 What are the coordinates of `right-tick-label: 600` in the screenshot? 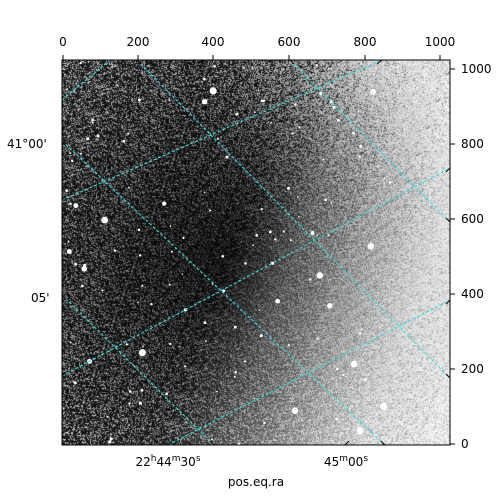 It's located at (472, 219).